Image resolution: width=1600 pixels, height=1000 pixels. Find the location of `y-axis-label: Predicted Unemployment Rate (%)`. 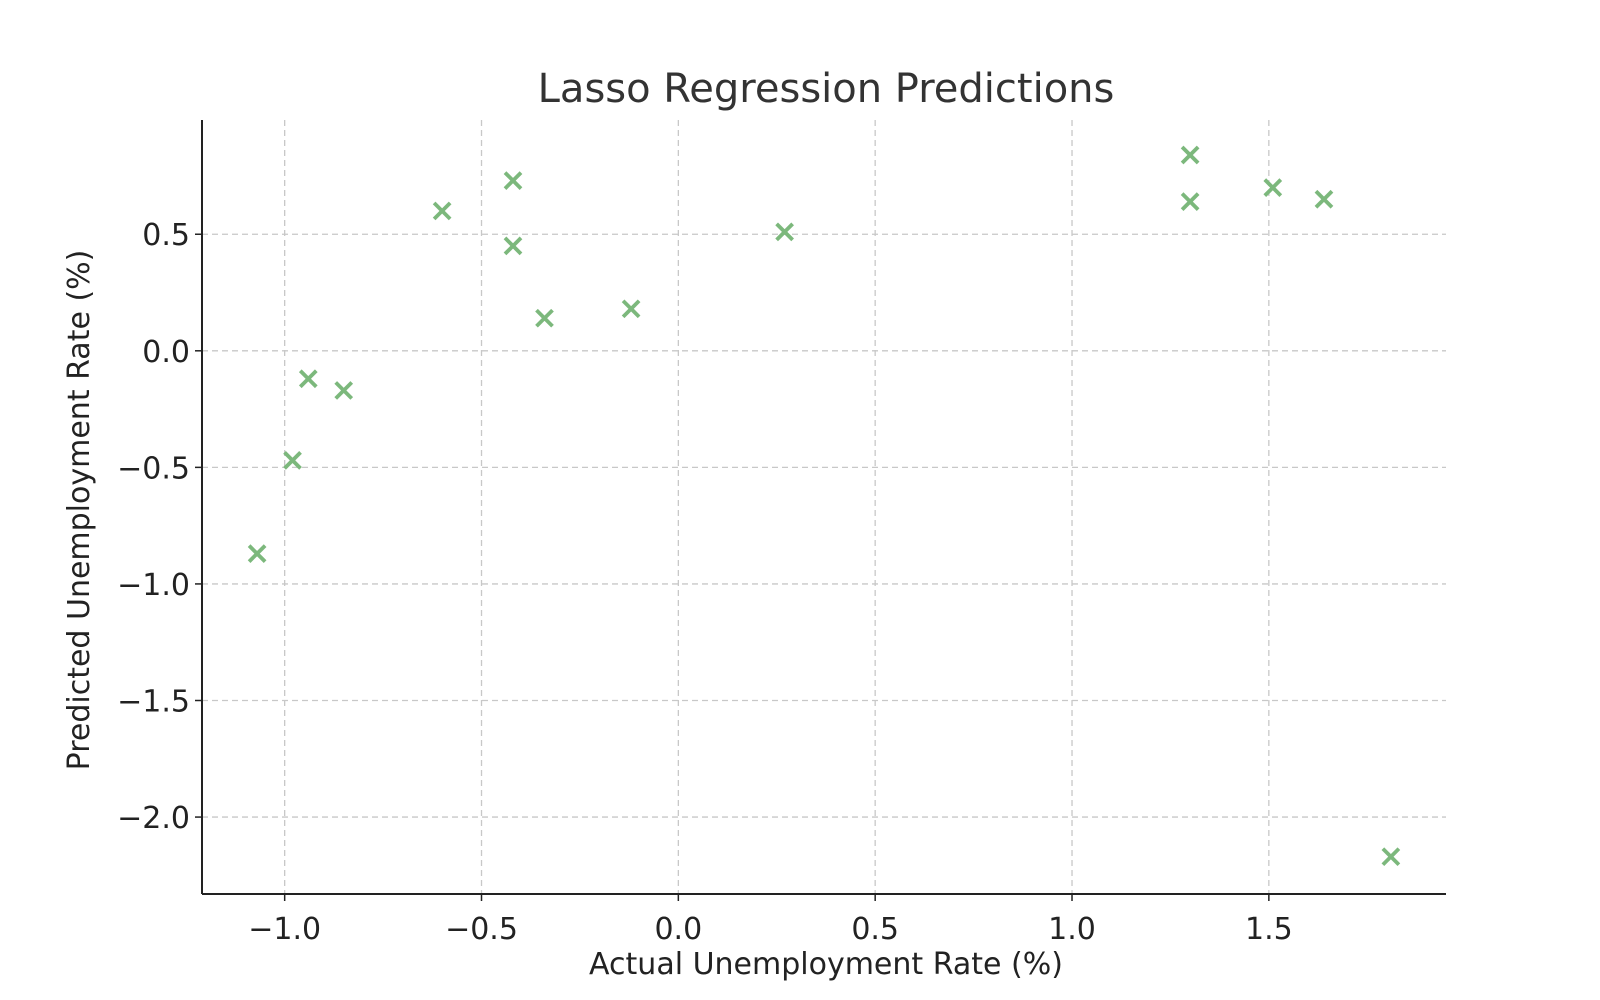

y-axis-label: Predicted Unemployment Rate (%) is located at coordinates (79, 510).